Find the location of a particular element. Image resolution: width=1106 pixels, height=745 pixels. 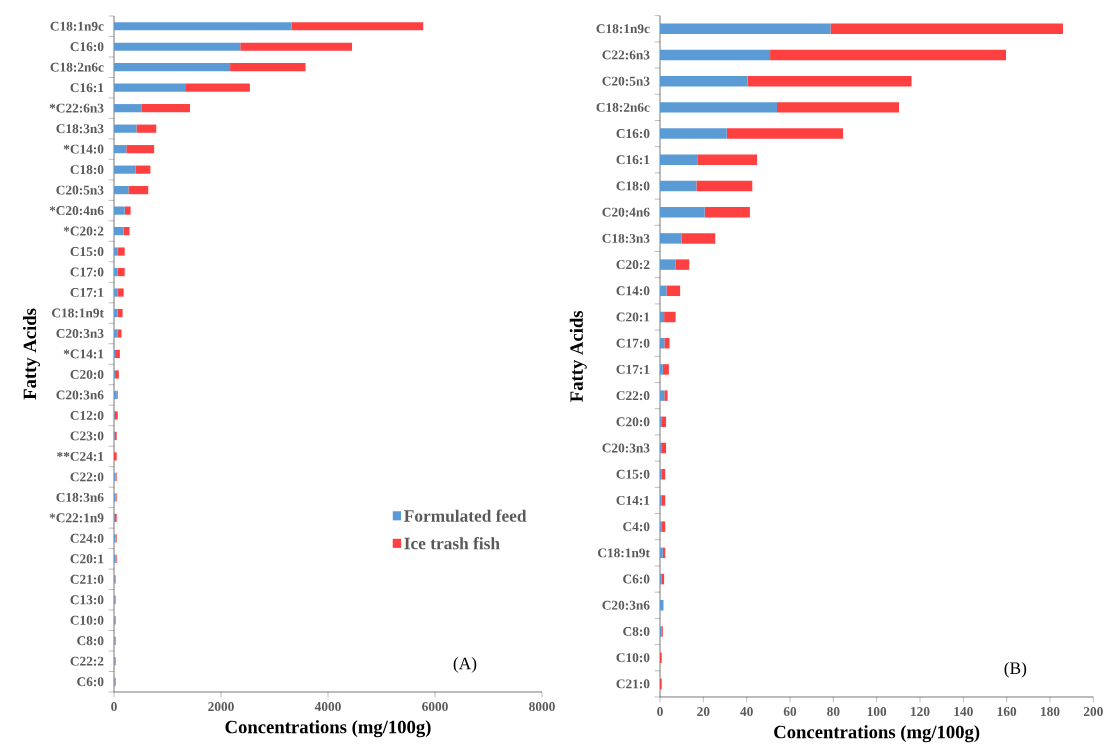

y-tick-label: *C14:1 is located at coordinates (83, 354).